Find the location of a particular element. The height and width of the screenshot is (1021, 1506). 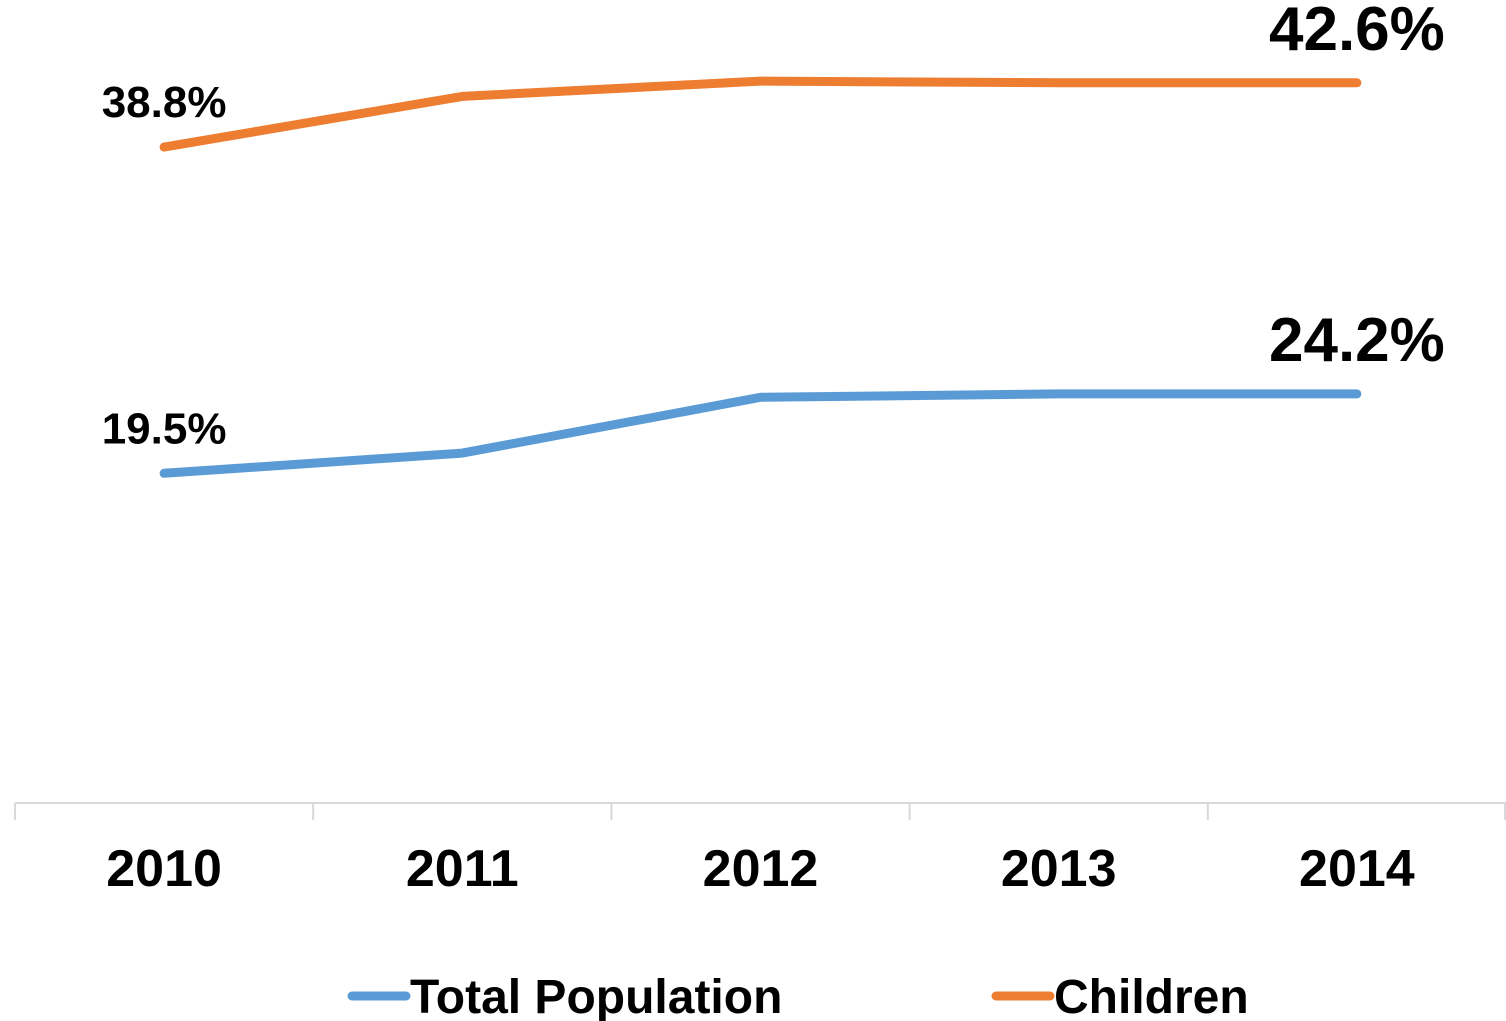

data-label-total-population-last: 24.2% is located at coordinates (1357, 340).